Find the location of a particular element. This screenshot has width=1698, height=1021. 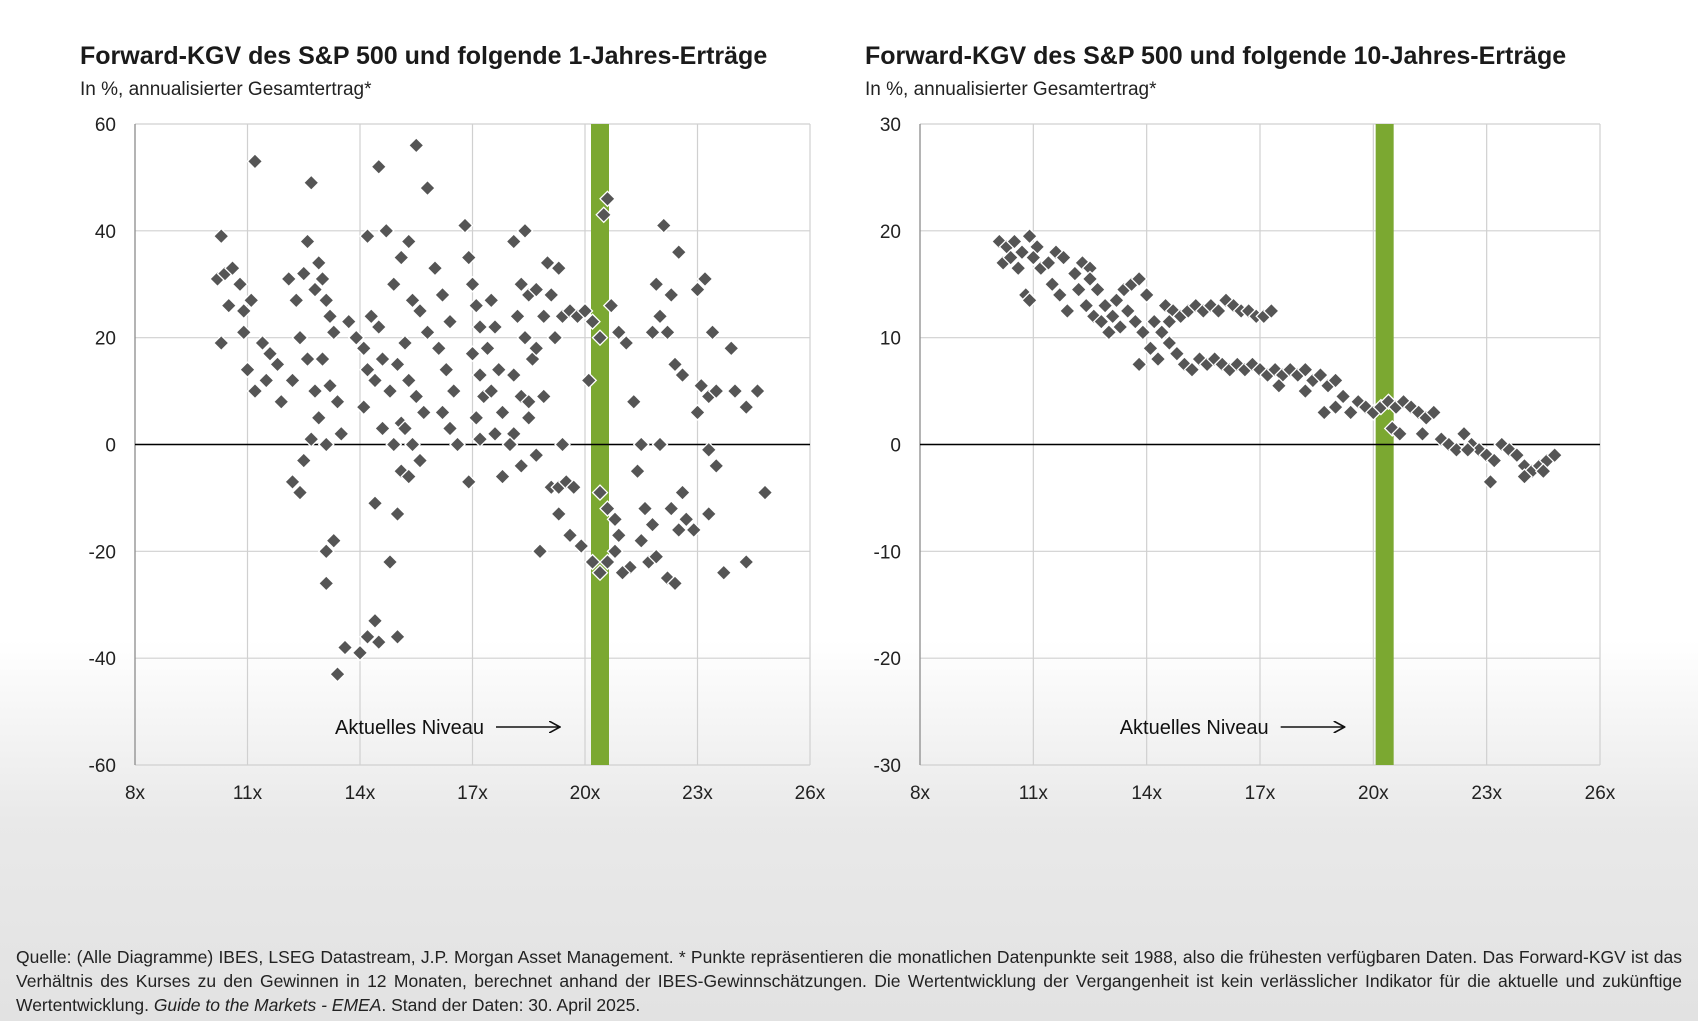

y-tick-label: -40 is located at coordinates (102, 659).